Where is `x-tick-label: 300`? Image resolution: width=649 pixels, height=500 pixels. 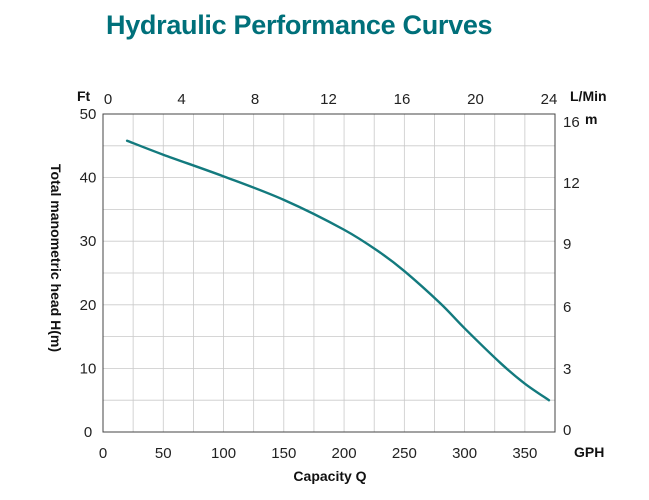 x-tick-label: 300 is located at coordinates (464, 453).